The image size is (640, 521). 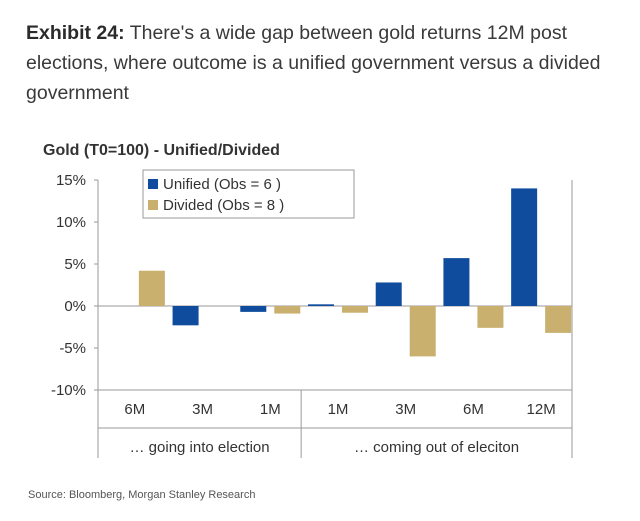 What do you see at coordinates (541, 409) in the screenshot?
I see `x-tick-label: 12M` at bounding box center [541, 409].